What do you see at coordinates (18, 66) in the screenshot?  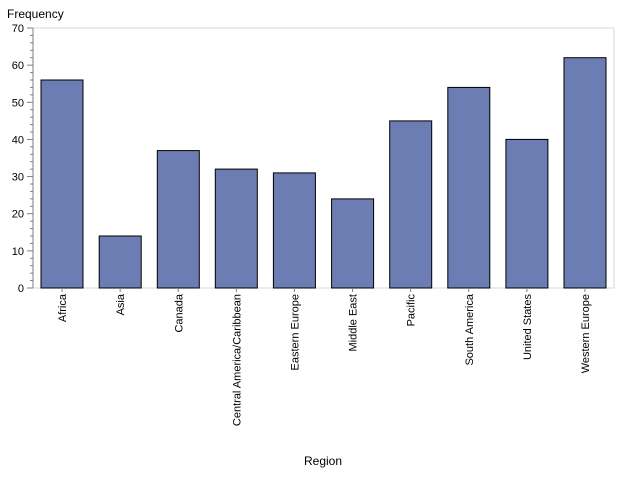 I see `y-tick-label: 60` at bounding box center [18, 66].